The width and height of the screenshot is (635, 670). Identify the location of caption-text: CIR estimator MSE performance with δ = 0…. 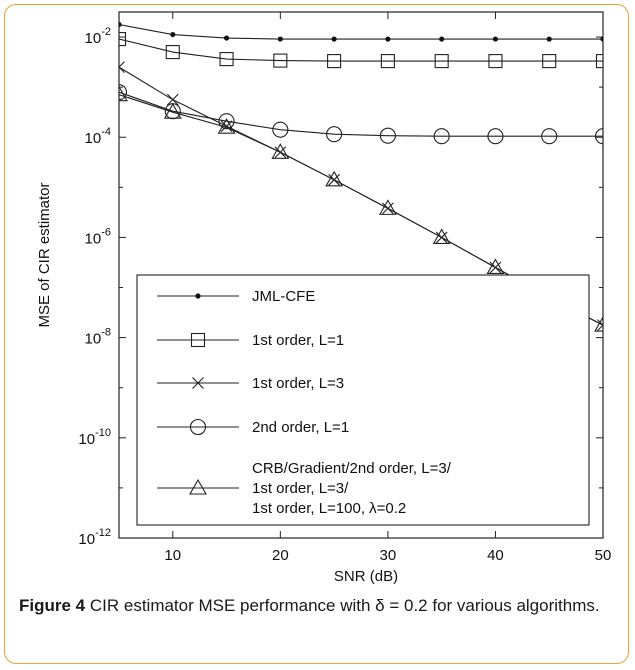
(344, 605).